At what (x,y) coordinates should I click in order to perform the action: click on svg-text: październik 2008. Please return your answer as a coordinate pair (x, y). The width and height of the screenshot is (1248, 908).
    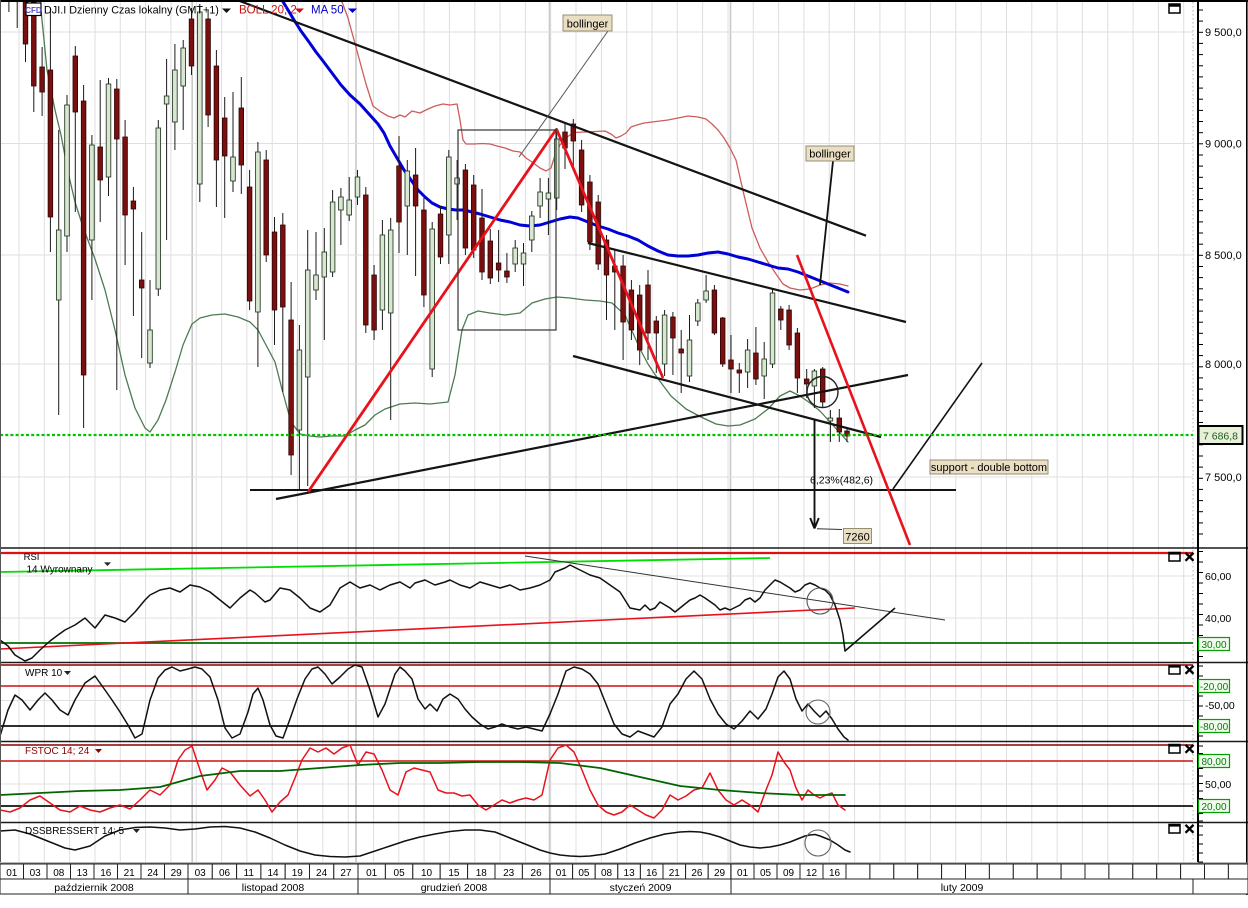
    Looking at the image, I should click on (94, 888).